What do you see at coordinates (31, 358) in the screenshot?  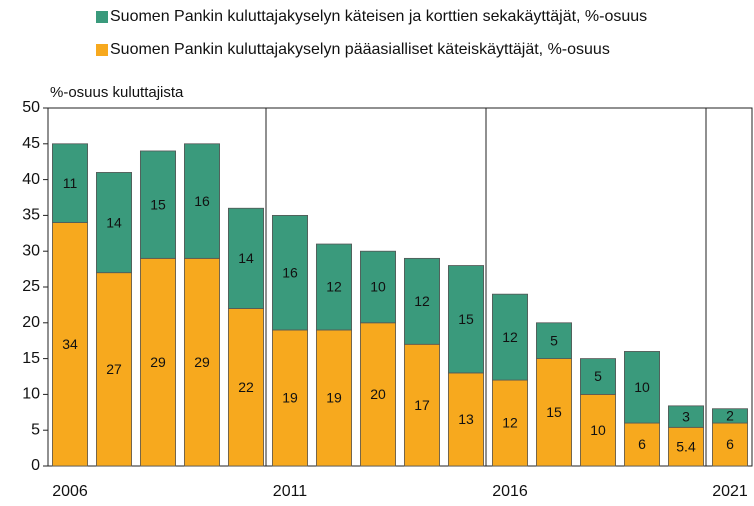 I see `y-tick-label: 15` at bounding box center [31, 358].